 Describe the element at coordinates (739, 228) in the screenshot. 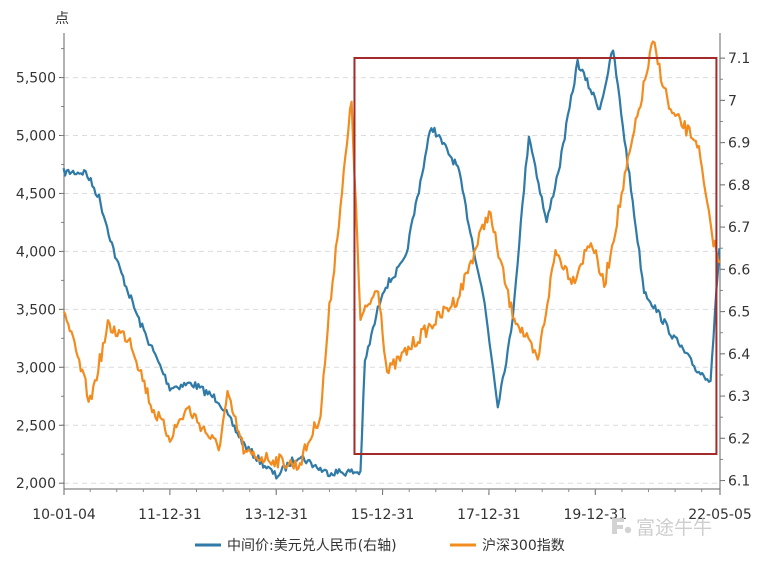

I see `right-tick-label: 6.7` at that location.